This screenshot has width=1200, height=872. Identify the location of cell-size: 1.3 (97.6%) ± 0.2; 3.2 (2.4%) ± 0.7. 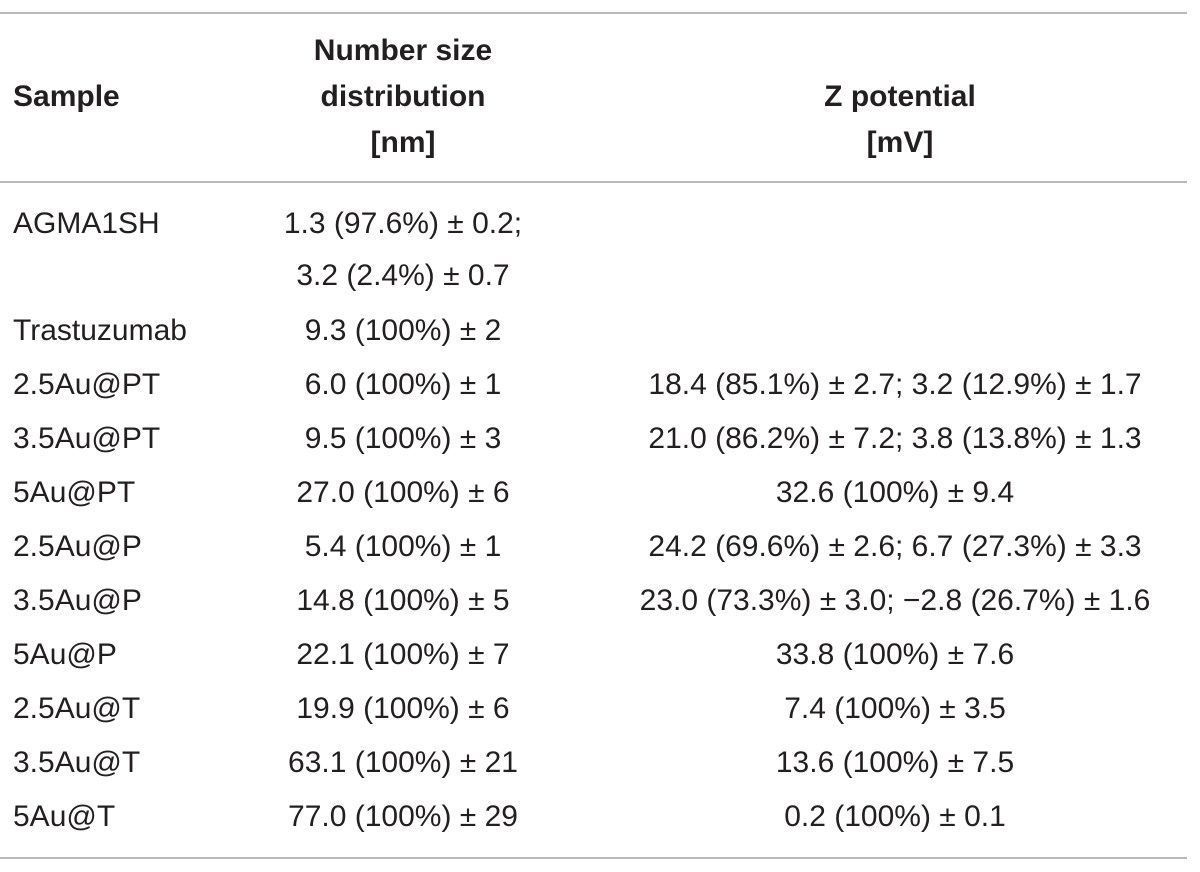
(403, 250).